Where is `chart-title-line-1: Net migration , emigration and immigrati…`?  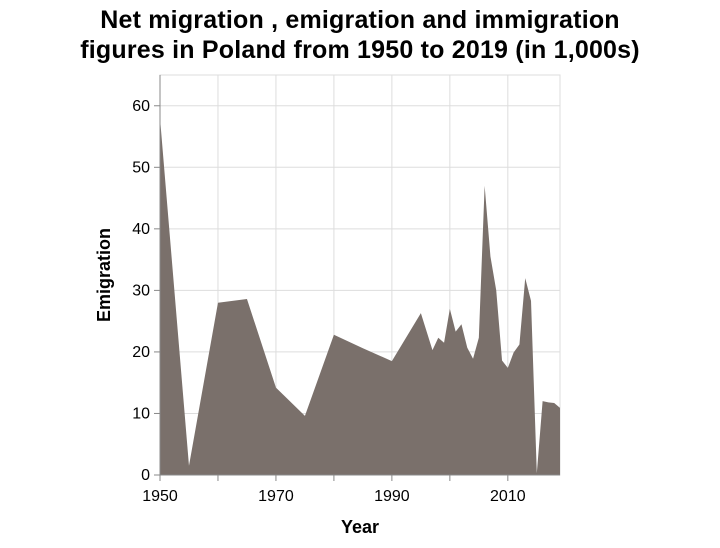
chart-title-line-1: Net migration , emigration and immigrati… is located at coordinates (360, 20).